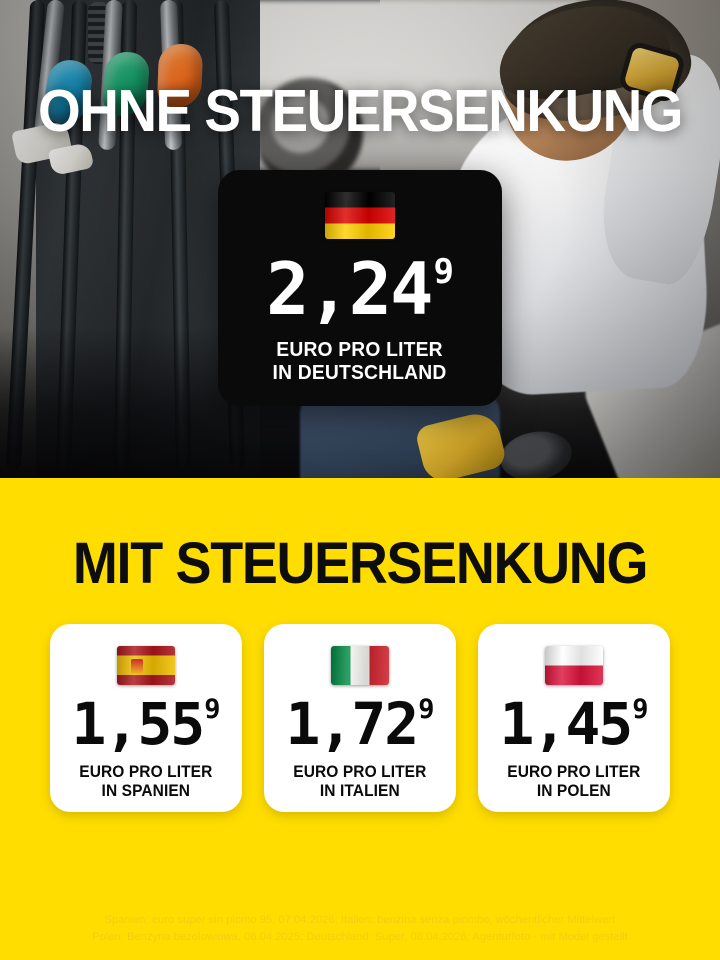 Image resolution: width=720 pixels, height=960 pixels. I want to click on price-caption-spain: EURO PRO LITER IN SPANIEN, so click(145, 782).